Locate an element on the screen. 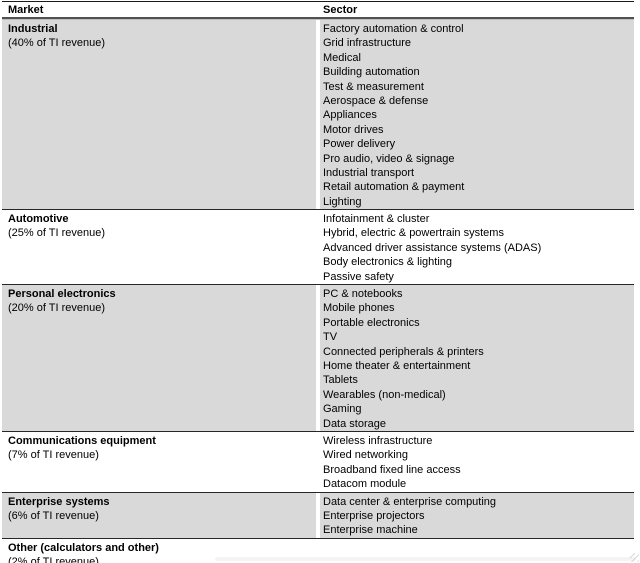  sector-item: Portable electronics is located at coordinates (371, 322).